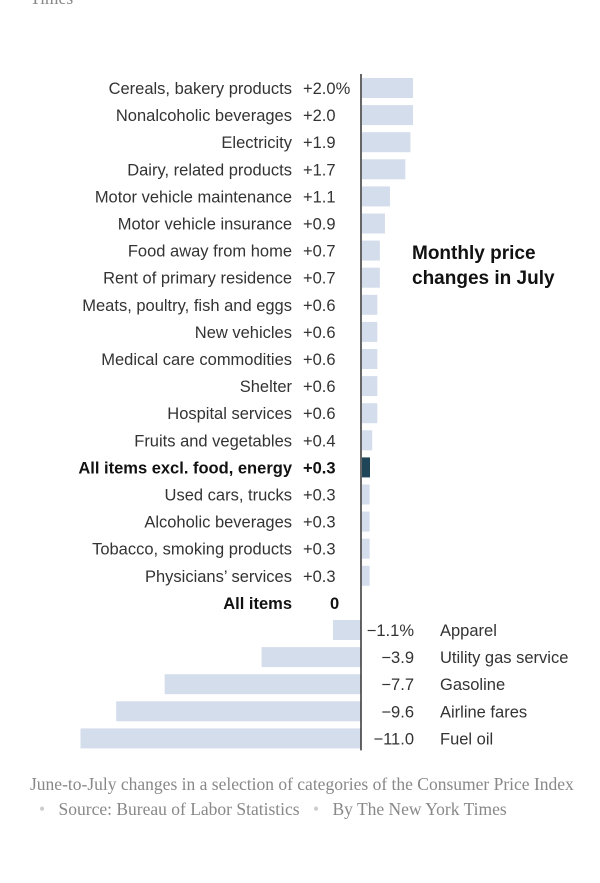 The image size is (600, 883). Describe the element at coordinates (319, 116) in the screenshot. I see `value-label: +2.0` at that location.